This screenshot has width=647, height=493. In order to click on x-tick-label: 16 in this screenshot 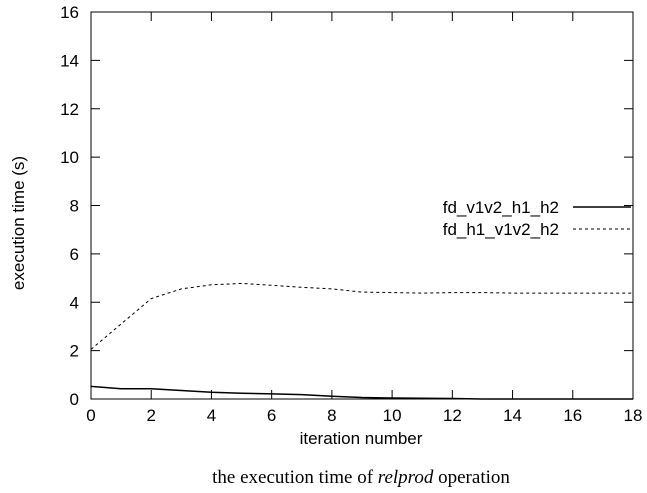, I will do `click(572, 415)`.